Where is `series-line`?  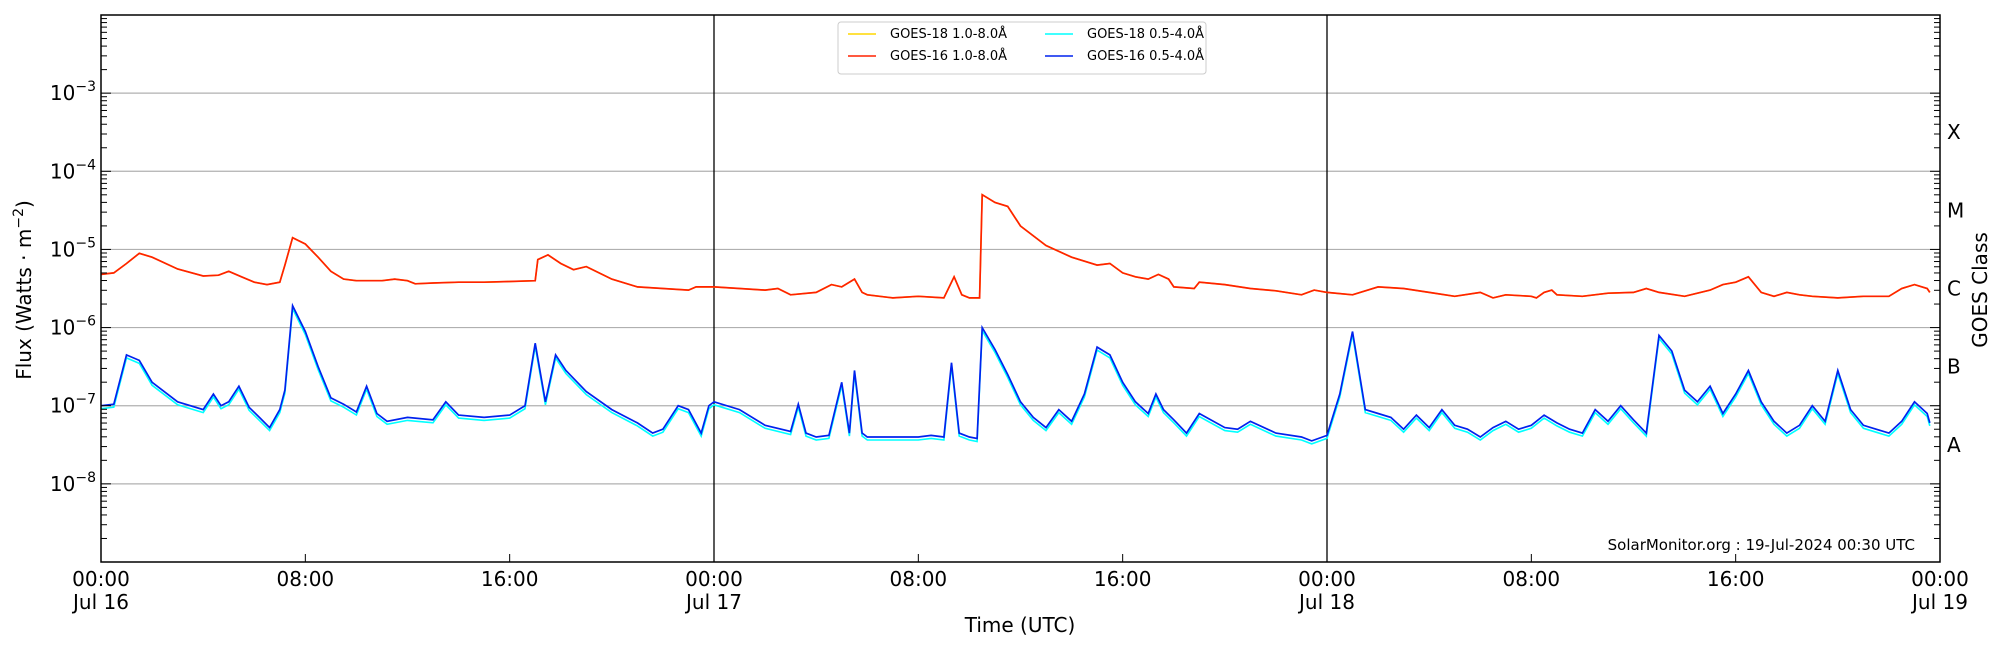
series-line is located at coordinates (1015, 246).